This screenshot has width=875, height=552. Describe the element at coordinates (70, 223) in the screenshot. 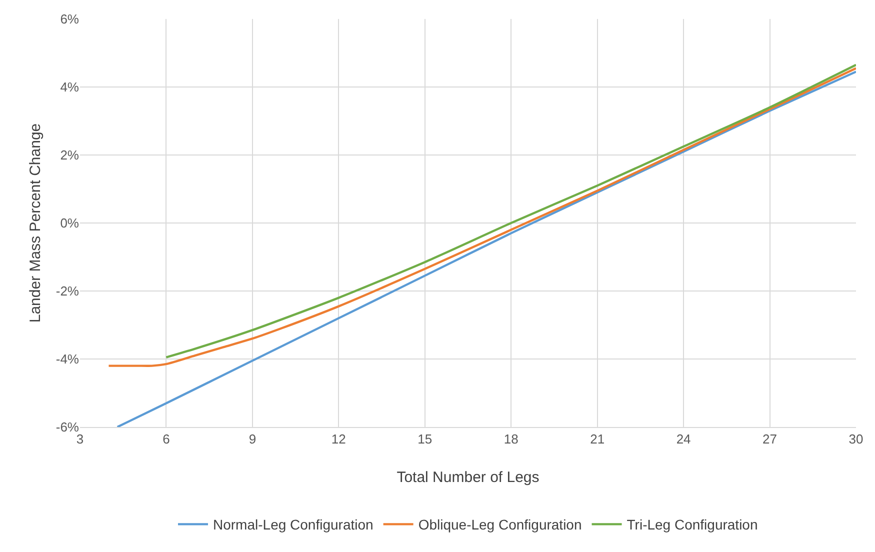

I see `y-tick-label: 0%` at that location.